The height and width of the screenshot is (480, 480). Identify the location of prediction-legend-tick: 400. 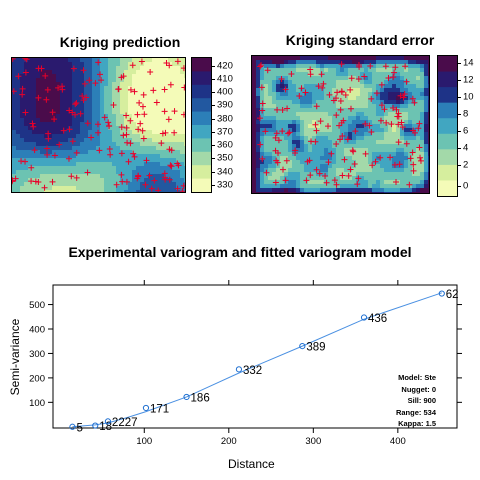
(225, 92).